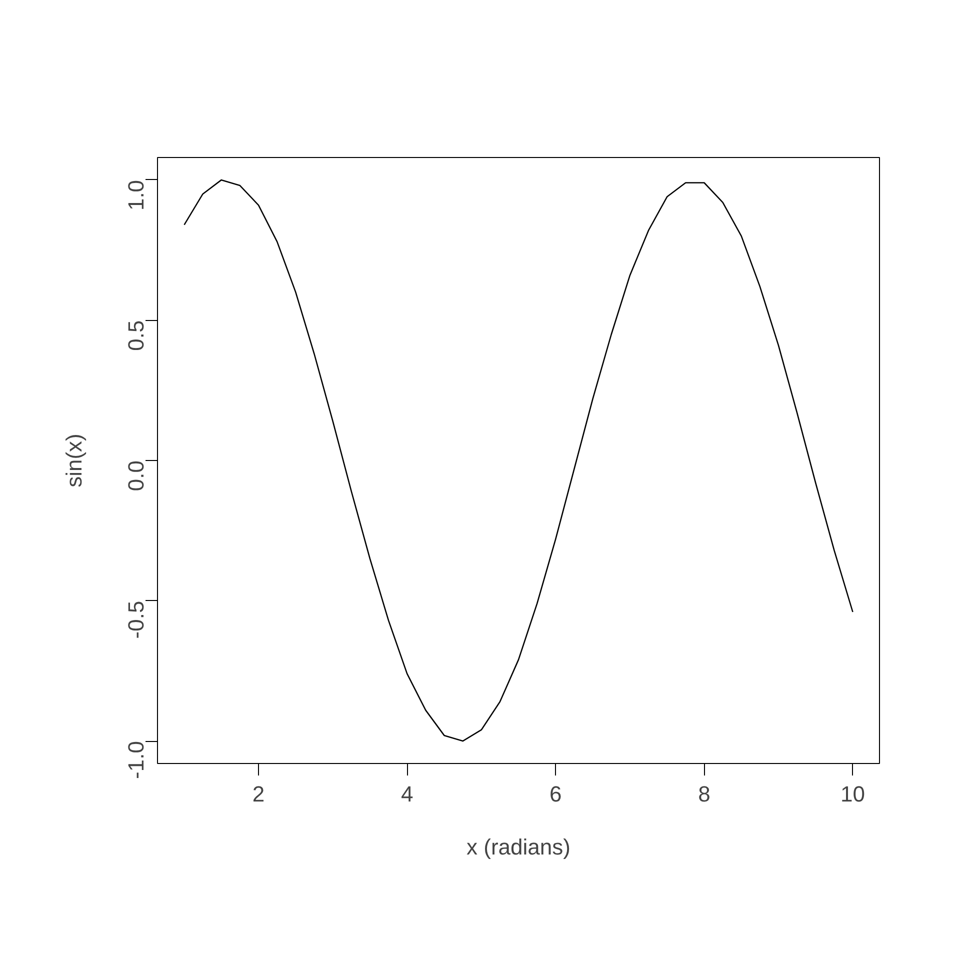  What do you see at coordinates (518, 847) in the screenshot?
I see `x-axis-title: x (radians)` at bounding box center [518, 847].